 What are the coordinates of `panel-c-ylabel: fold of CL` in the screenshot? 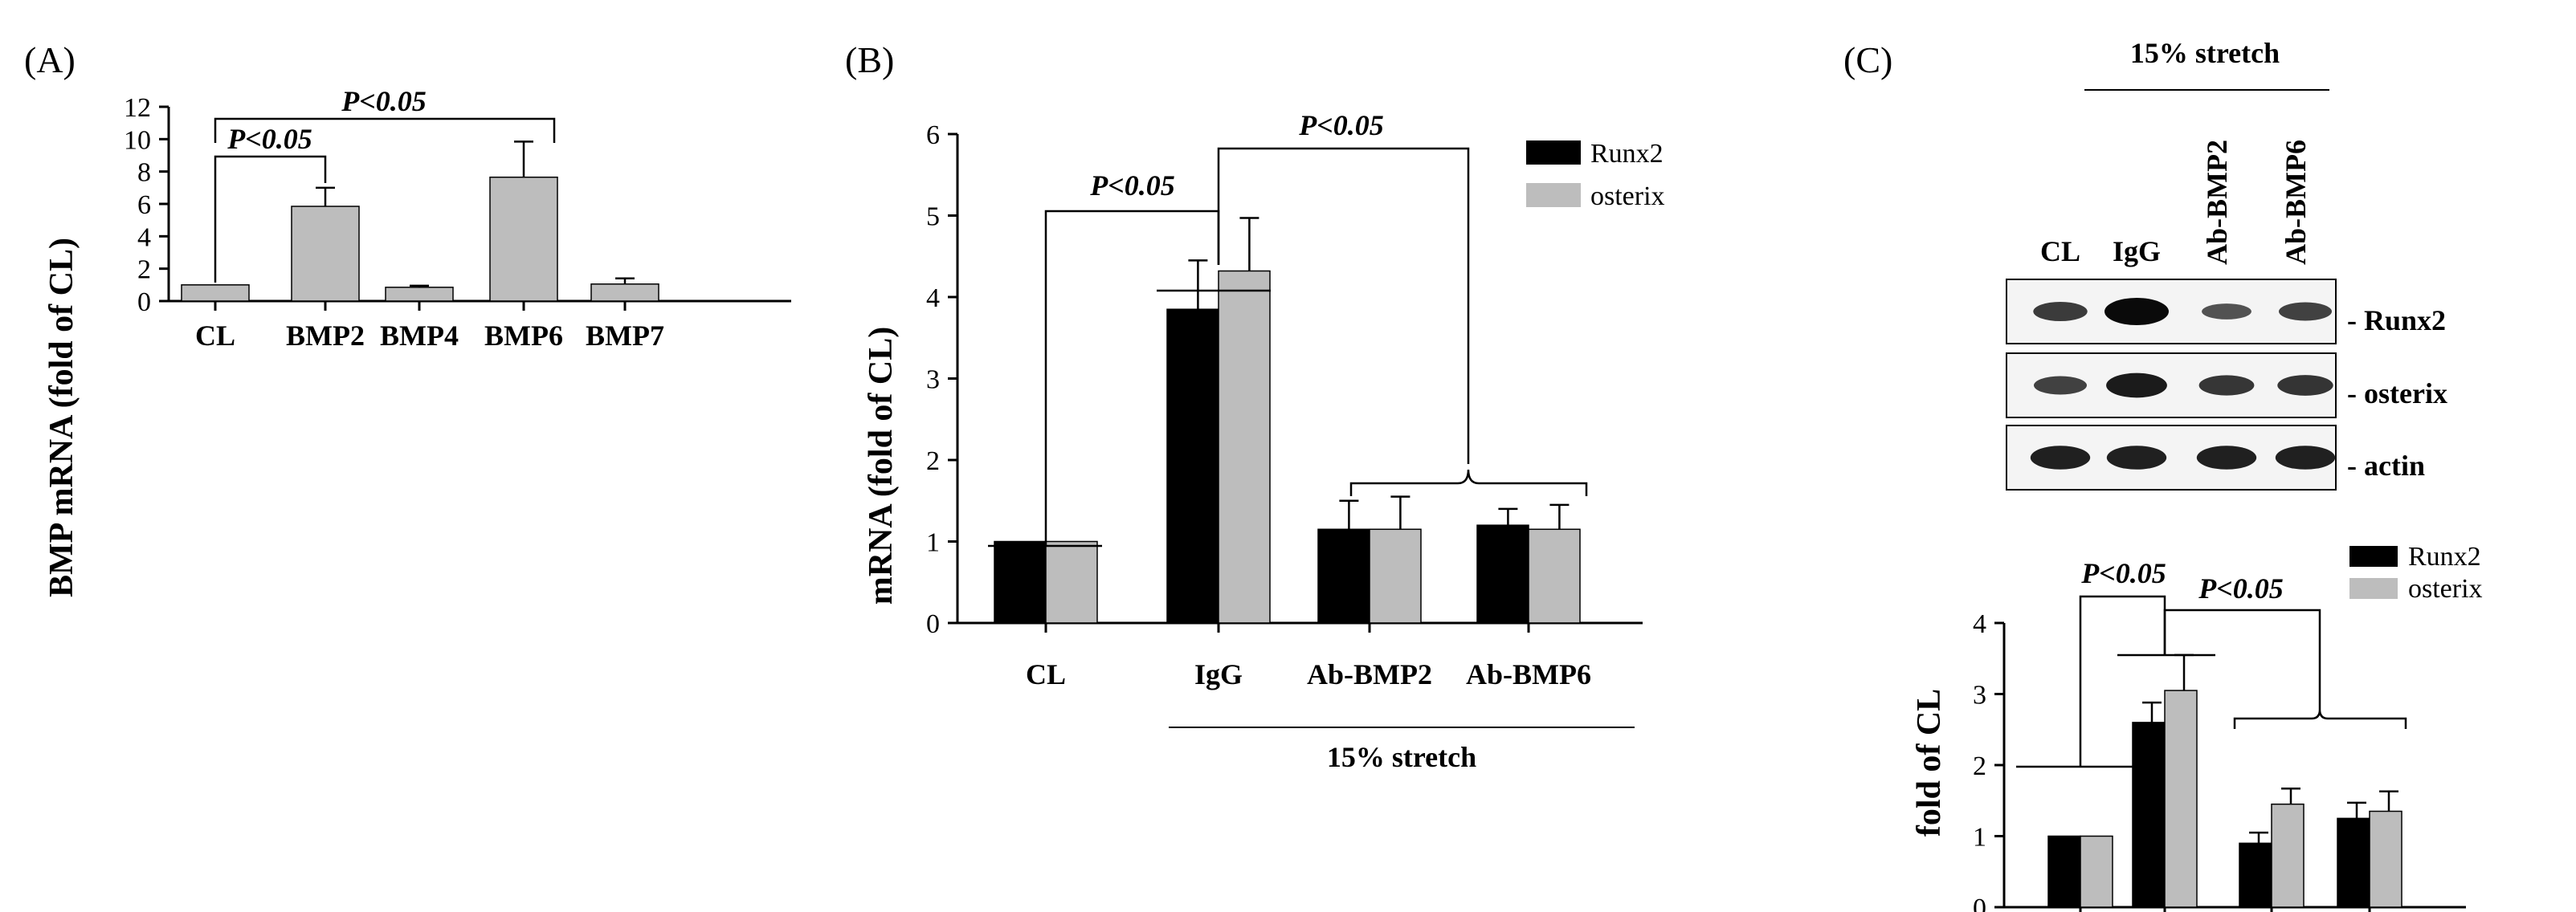 It's located at (1929, 763).